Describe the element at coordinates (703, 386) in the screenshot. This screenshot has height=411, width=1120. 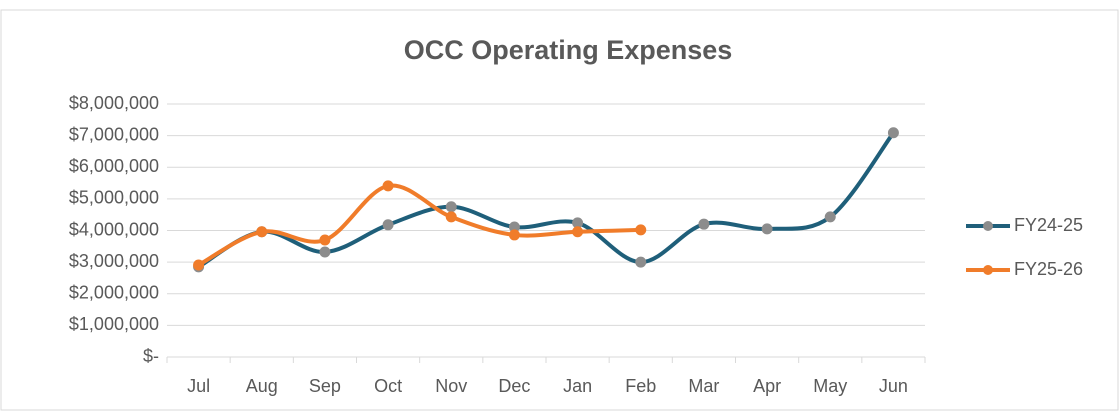
I see `x-tick-label: Mar` at that location.